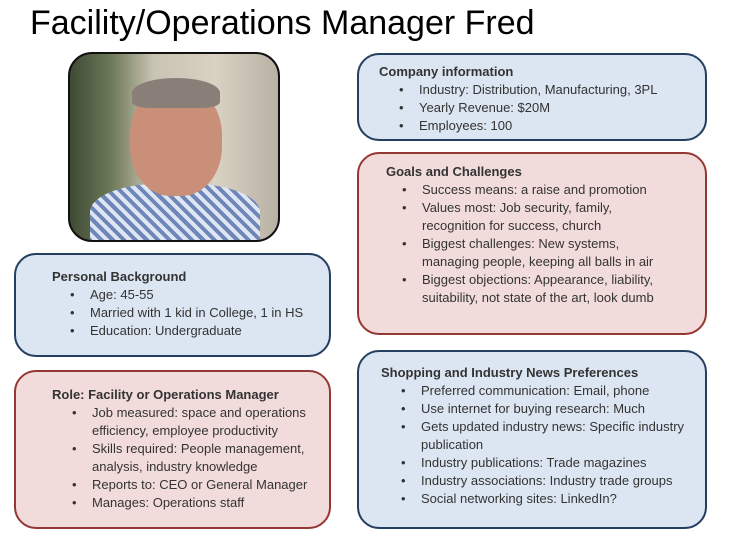 Image resolution: width=729 pixels, height=542 pixels. Describe the element at coordinates (446, 71) in the screenshot. I see `card-heading: Company information` at that location.